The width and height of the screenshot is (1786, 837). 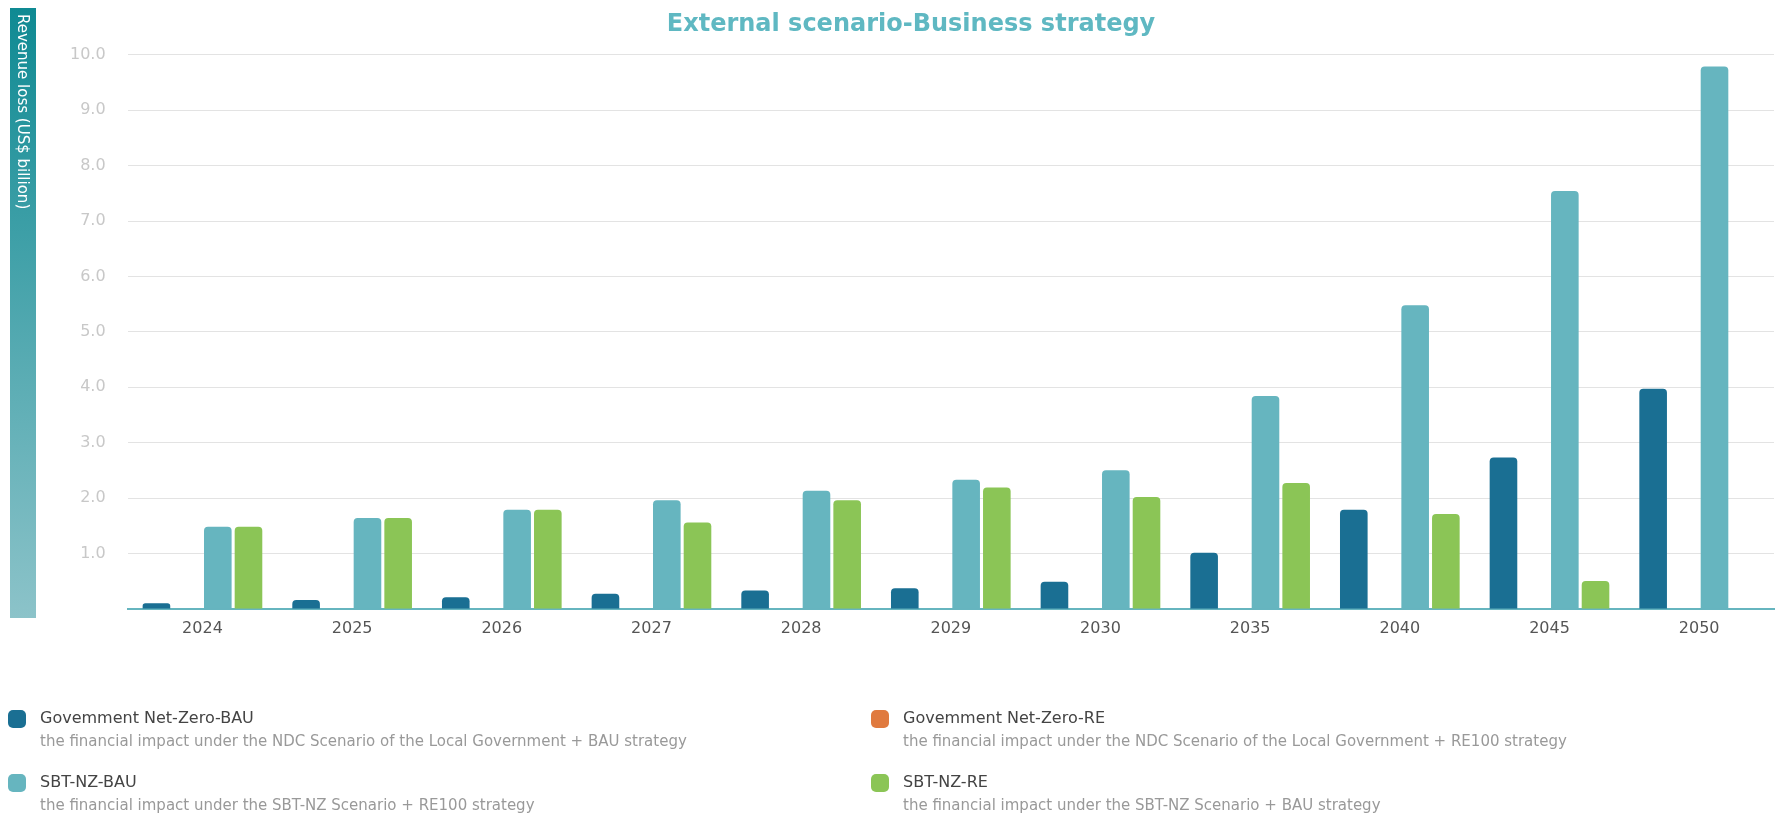 I want to click on x-tick-label: 2050, so click(x=1699, y=627).